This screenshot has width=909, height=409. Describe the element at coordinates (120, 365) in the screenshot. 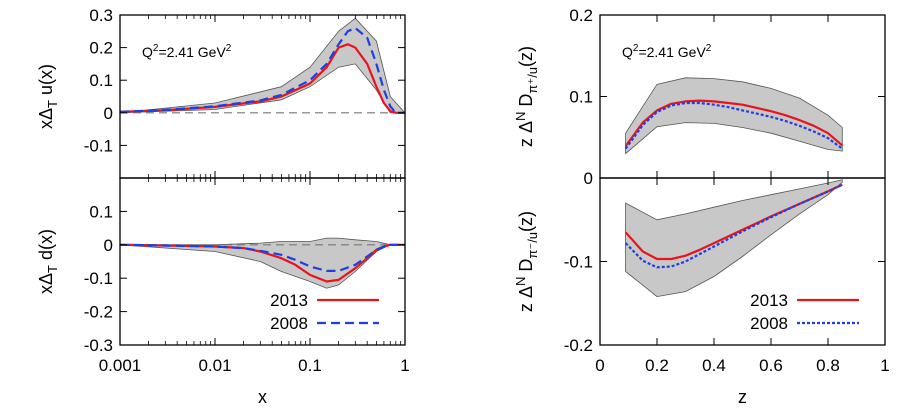

I see `x-tick-label: 0.001` at that location.